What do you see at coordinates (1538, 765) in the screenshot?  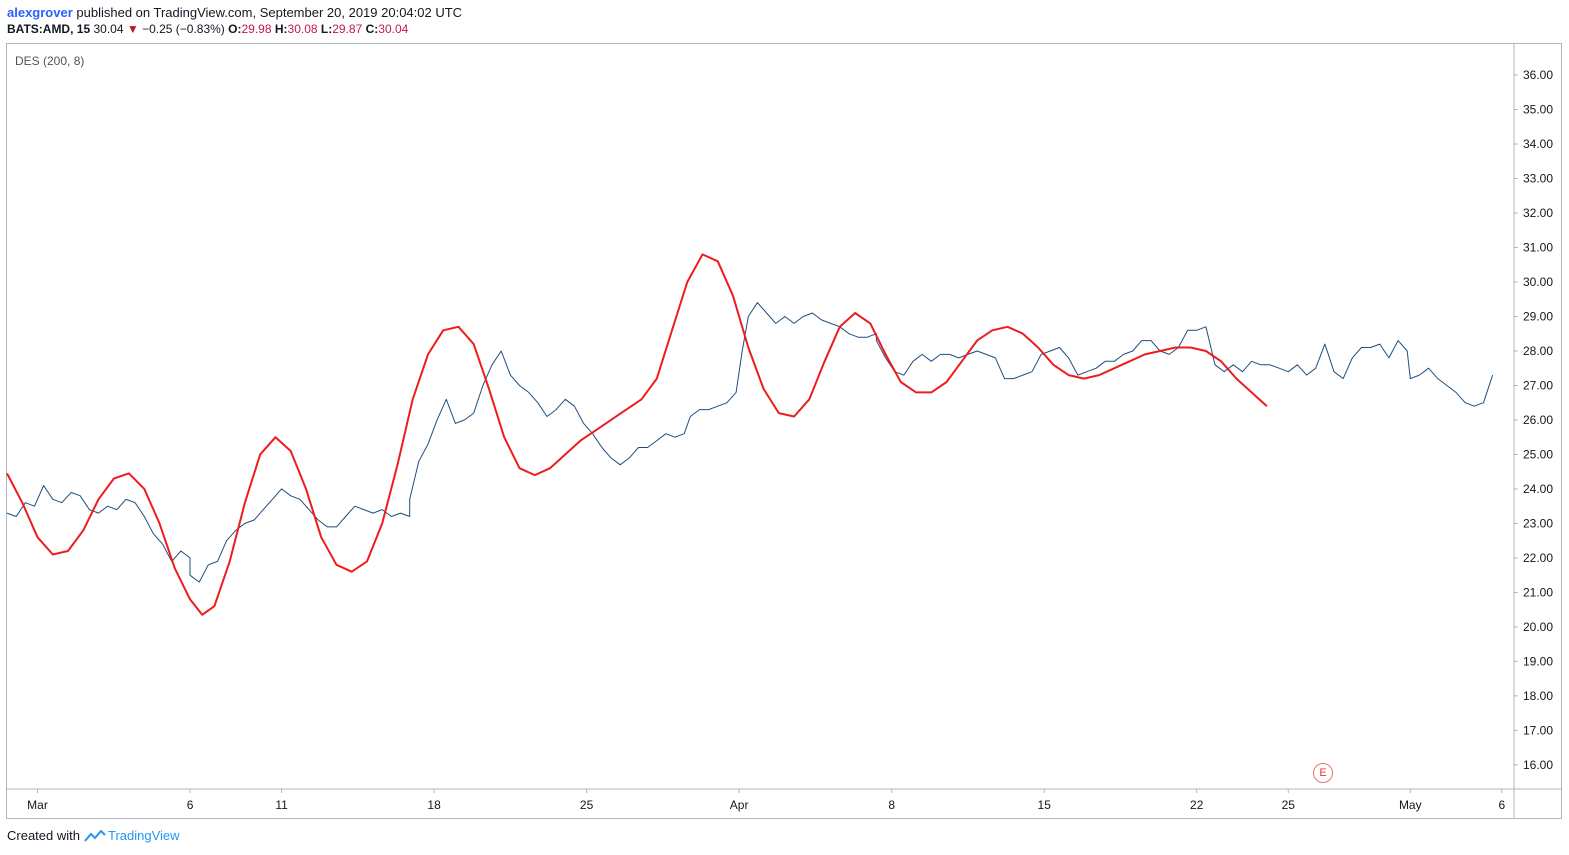 I see `y-tick-label: 16.00` at bounding box center [1538, 765].